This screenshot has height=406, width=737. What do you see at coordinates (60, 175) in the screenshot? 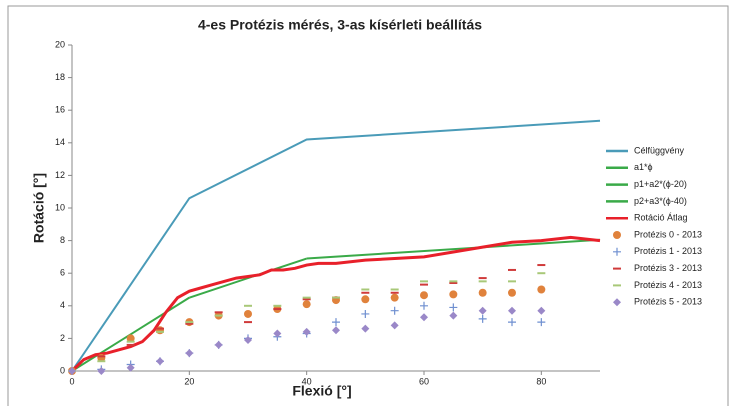
I see `y-tick-label: 12` at bounding box center [60, 175].